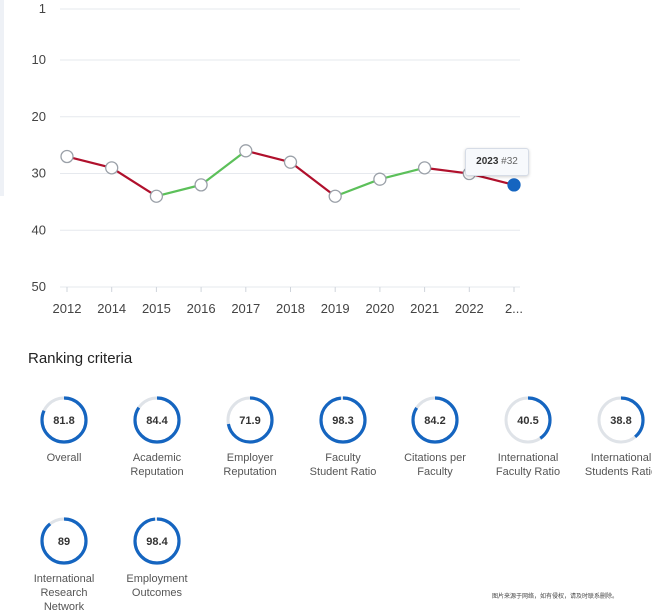 The height and width of the screenshot is (614, 652). I want to click on score-ring: 89, so click(64, 541).